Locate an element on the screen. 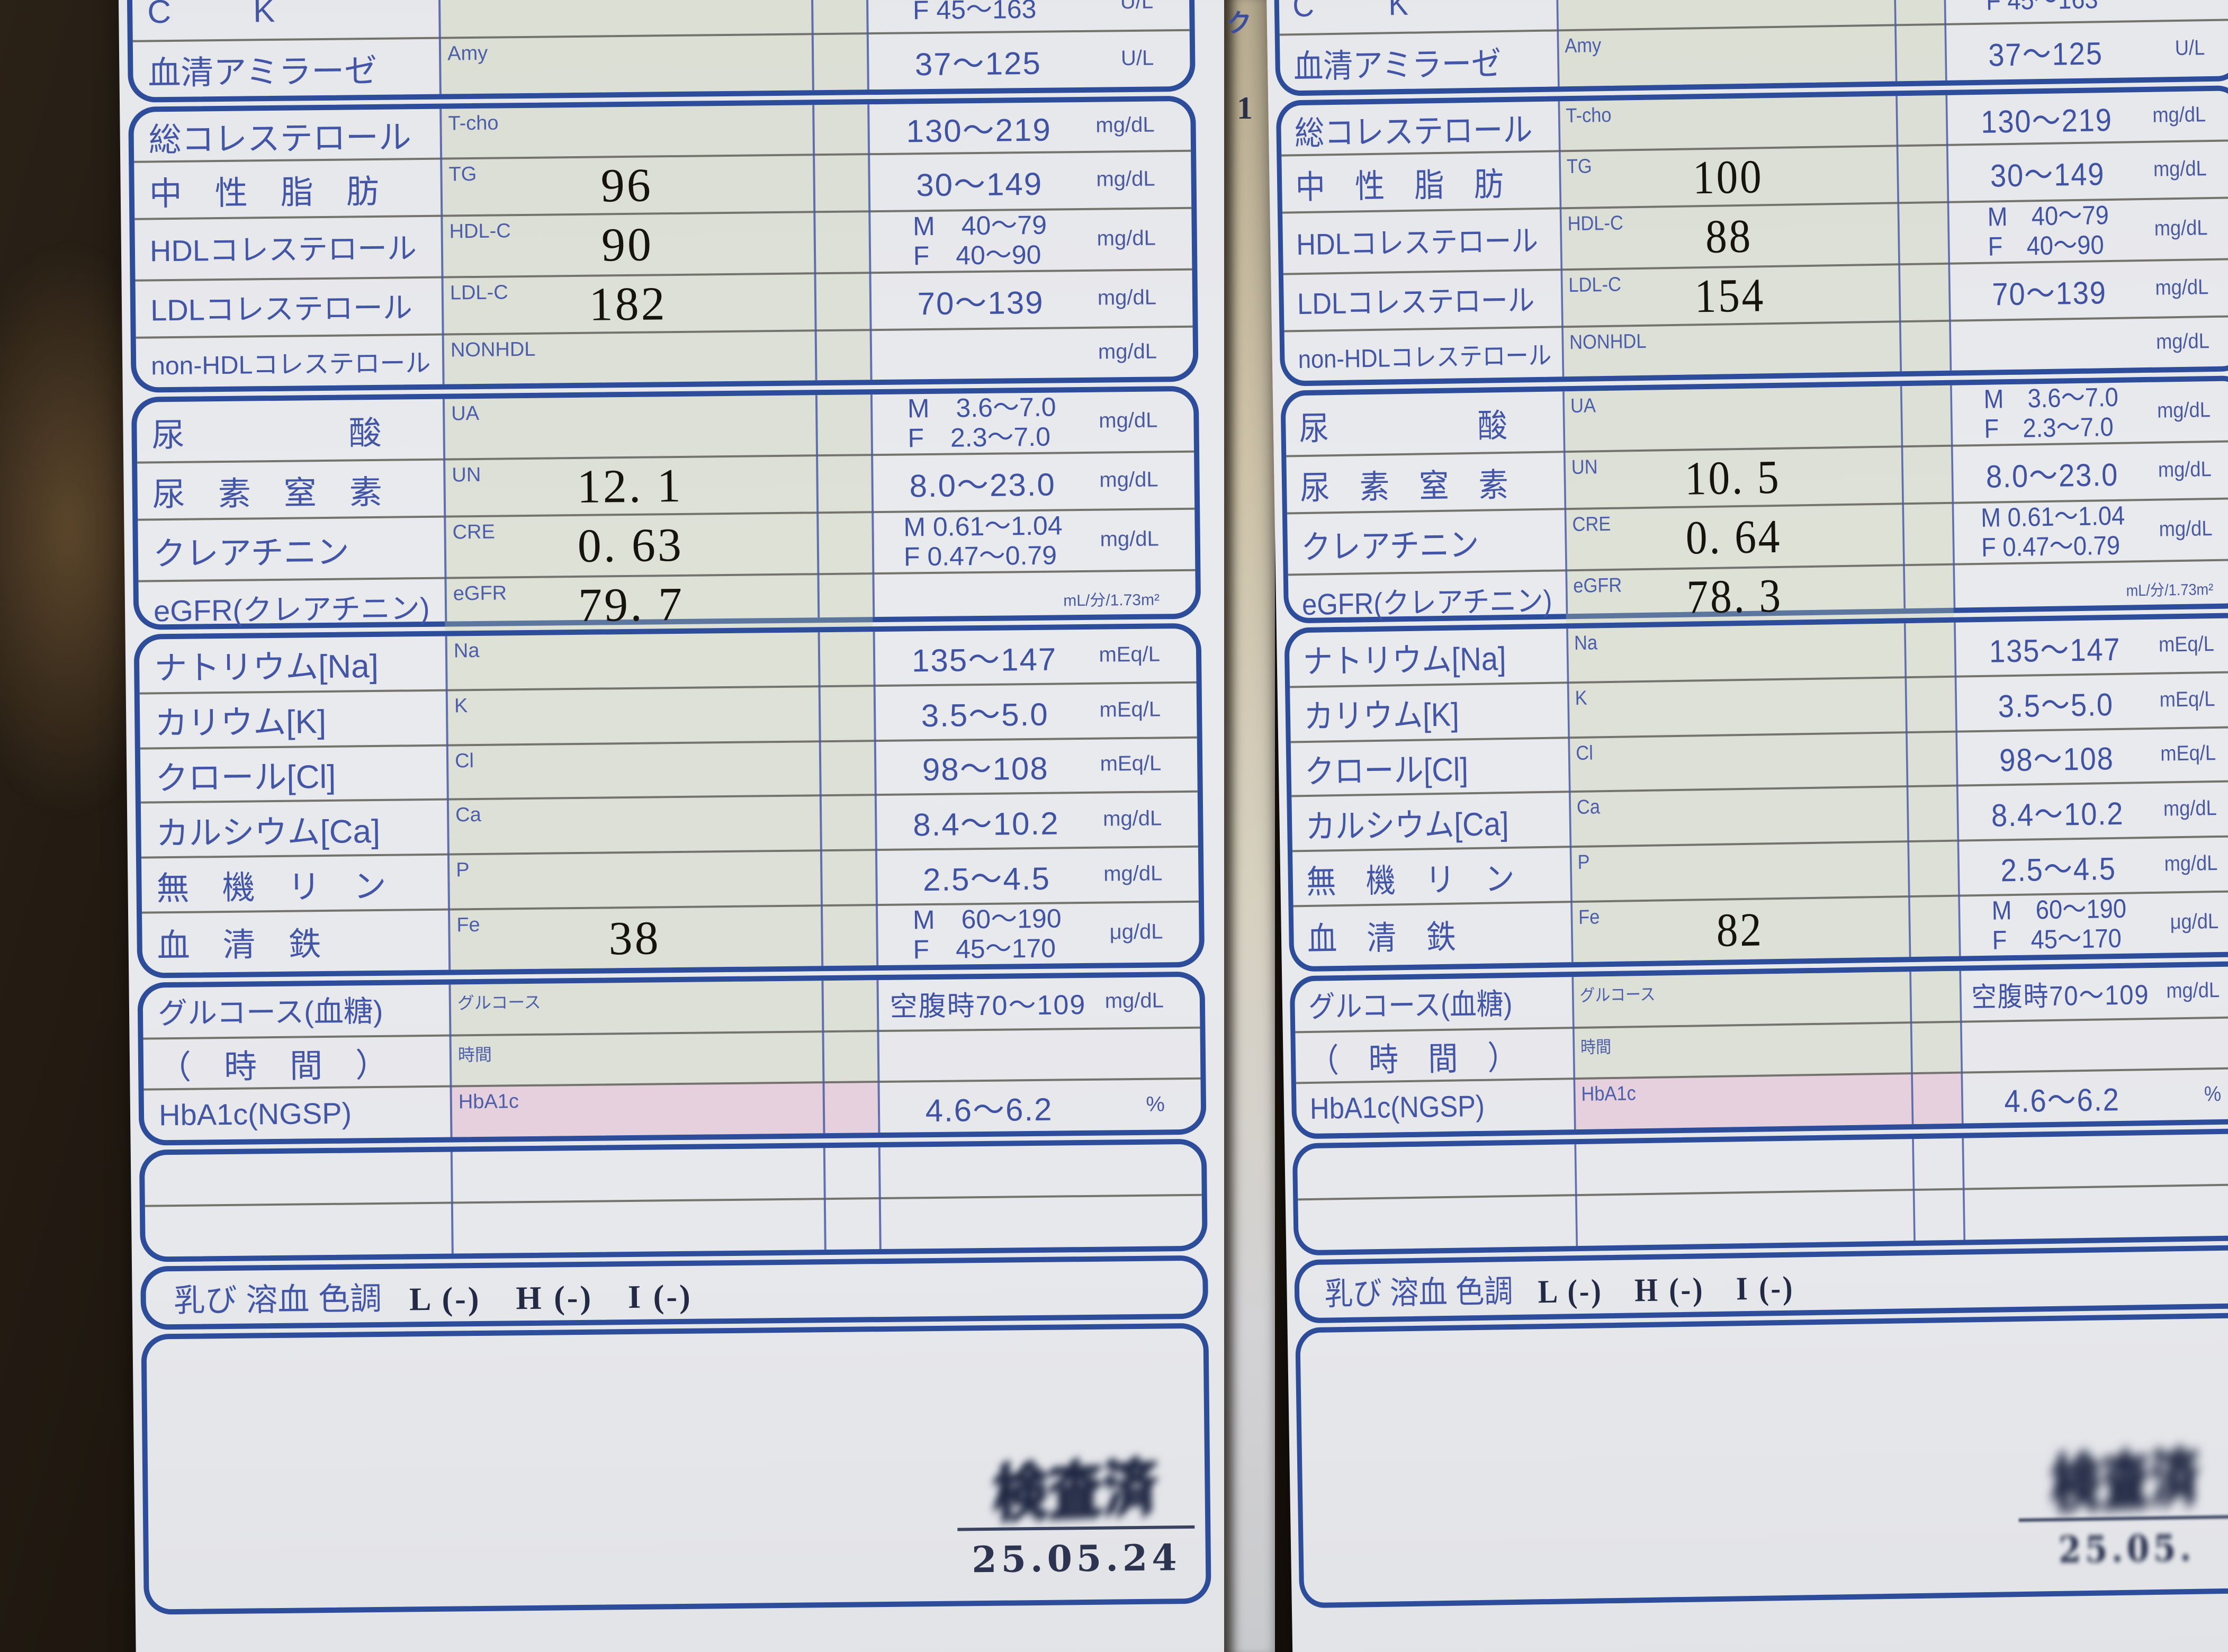 Image resolution: width=2228 pixels, height=1652 pixels. test-code-label: HbA1c is located at coordinates (1609, 1095).